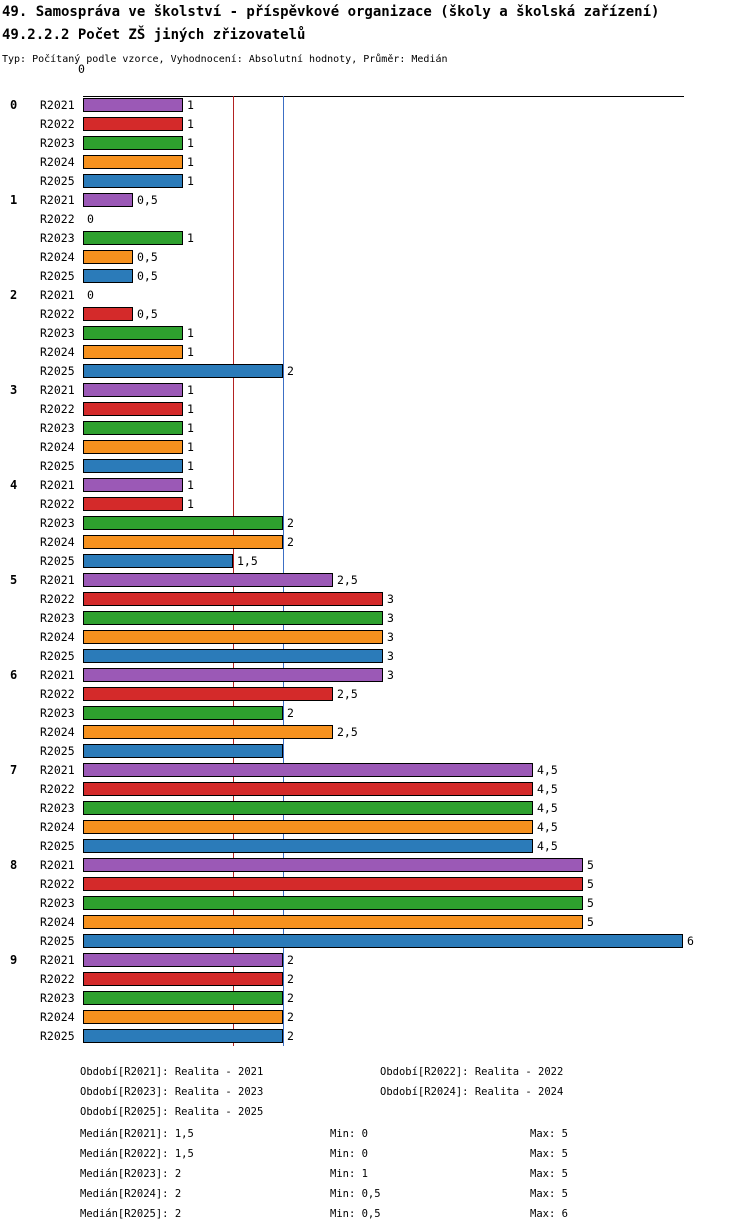 The width and height of the screenshot is (750, 1232). I want to click on bar-1-r2023, so click(133, 238).